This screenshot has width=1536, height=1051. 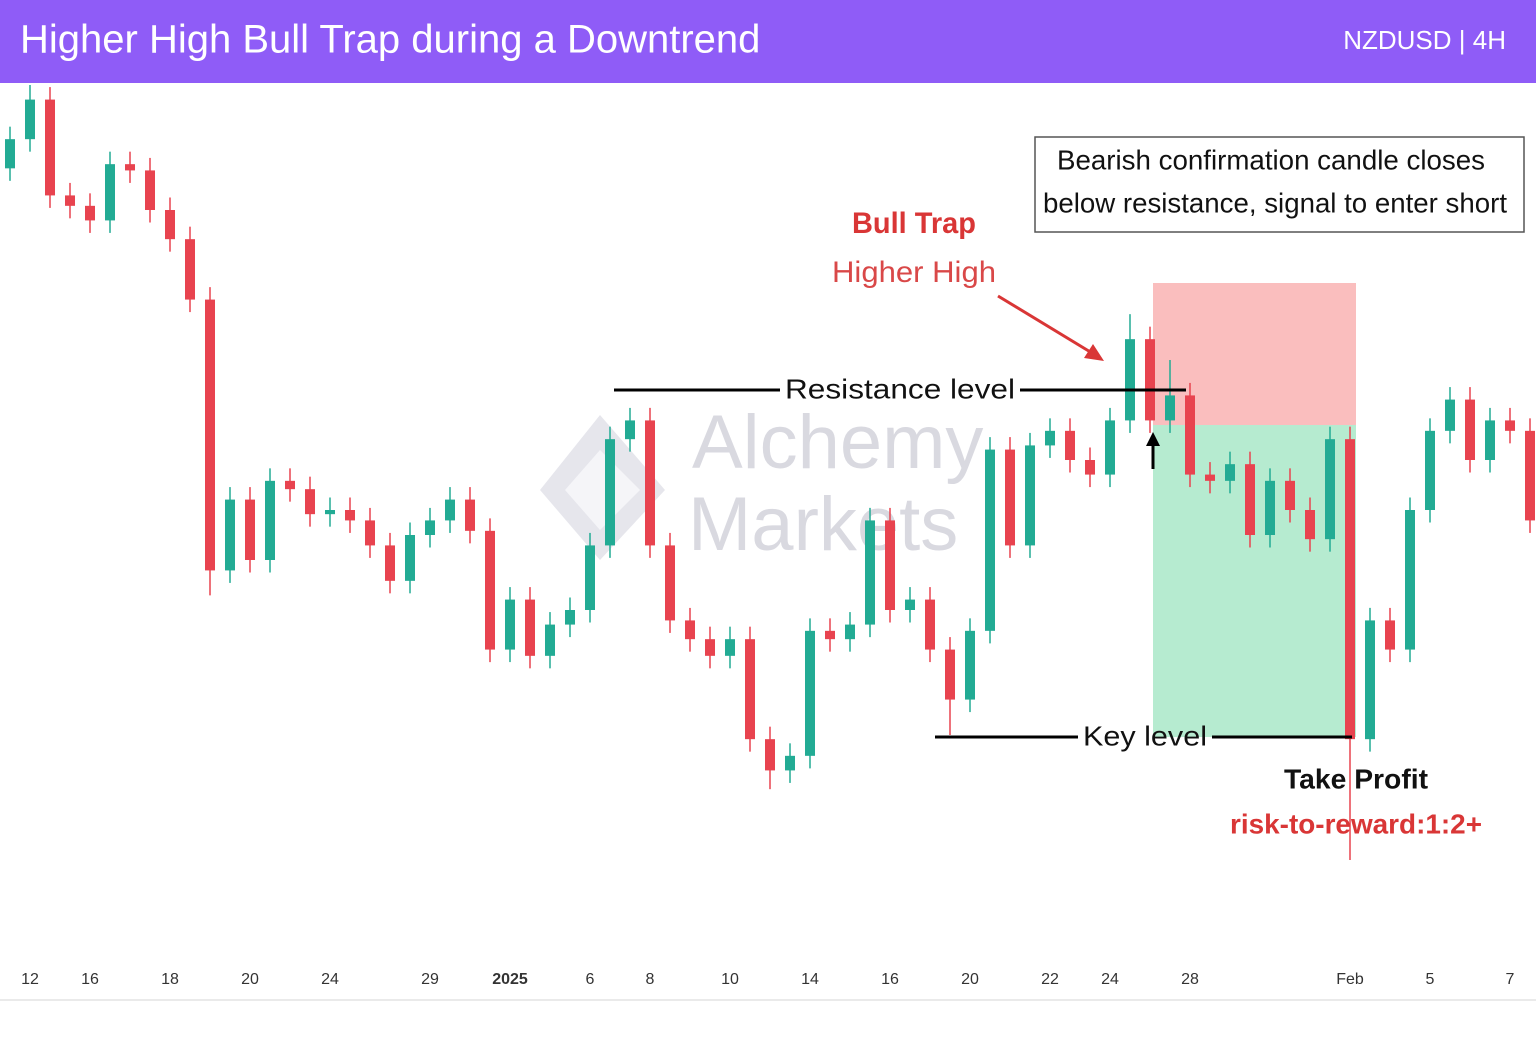 I want to click on x-tick-label: Feb, so click(x=1350, y=979).